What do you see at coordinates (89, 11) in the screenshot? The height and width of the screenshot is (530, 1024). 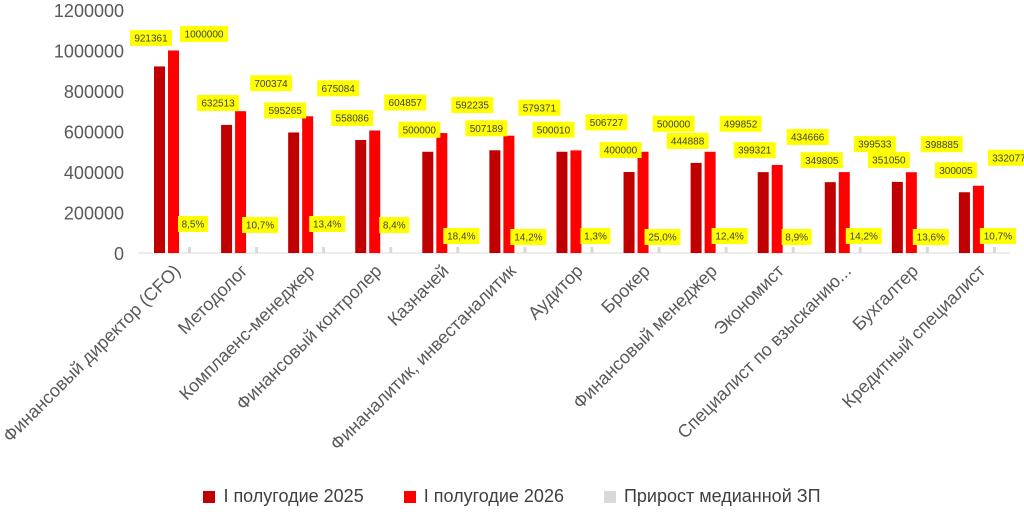 I see `y-tick-label: 1200000` at bounding box center [89, 11].